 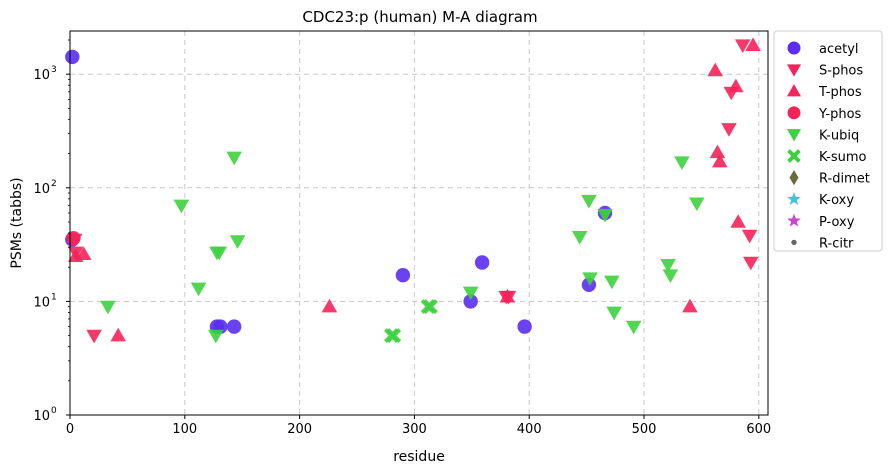 What do you see at coordinates (644, 429) in the screenshot?
I see `x-tick-label: 500` at bounding box center [644, 429].